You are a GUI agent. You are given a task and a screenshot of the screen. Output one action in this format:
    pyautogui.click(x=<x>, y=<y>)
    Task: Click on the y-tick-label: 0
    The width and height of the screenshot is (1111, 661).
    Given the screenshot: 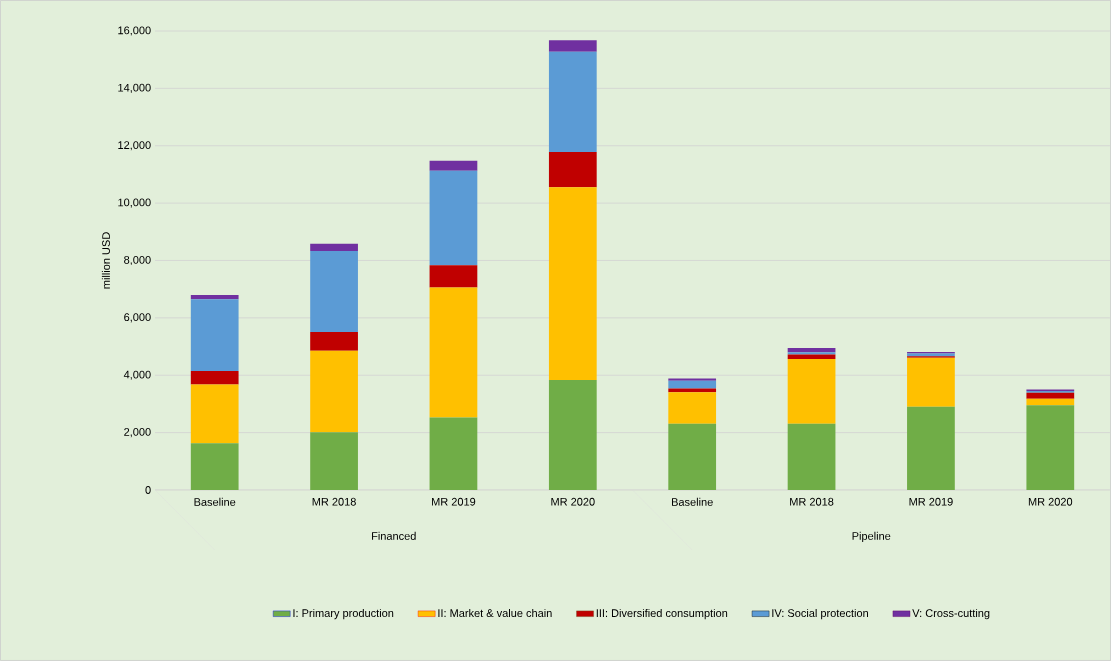 What is the action you would take?
    pyautogui.click(x=148, y=490)
    